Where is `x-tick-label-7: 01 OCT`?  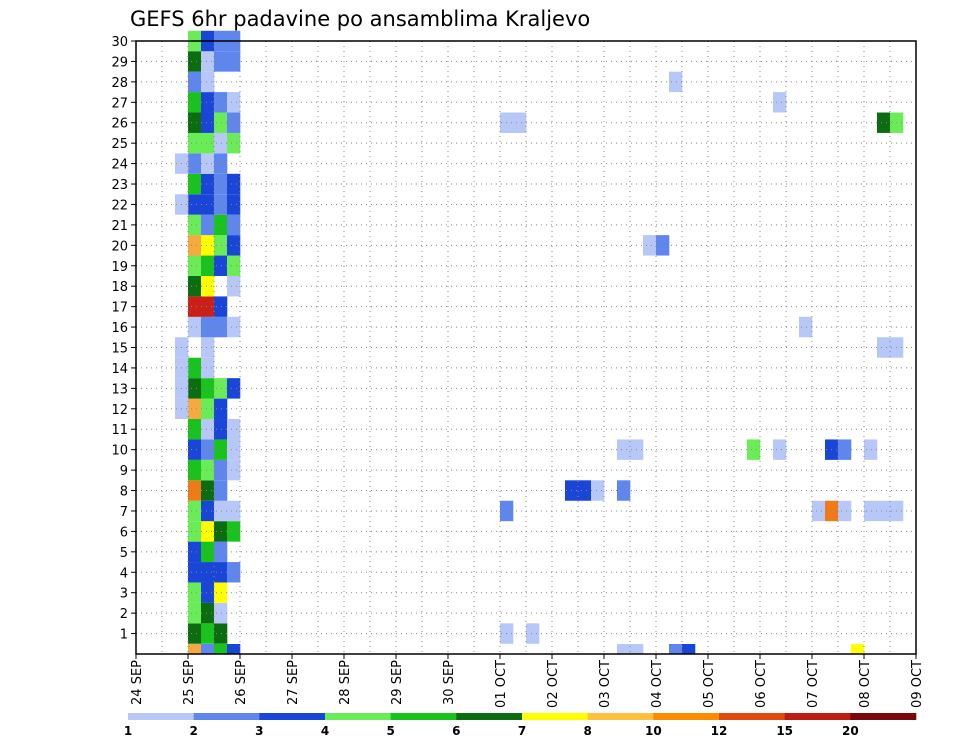 x-tick-label-7: 01 OCT is located at coordinates (501, 684).